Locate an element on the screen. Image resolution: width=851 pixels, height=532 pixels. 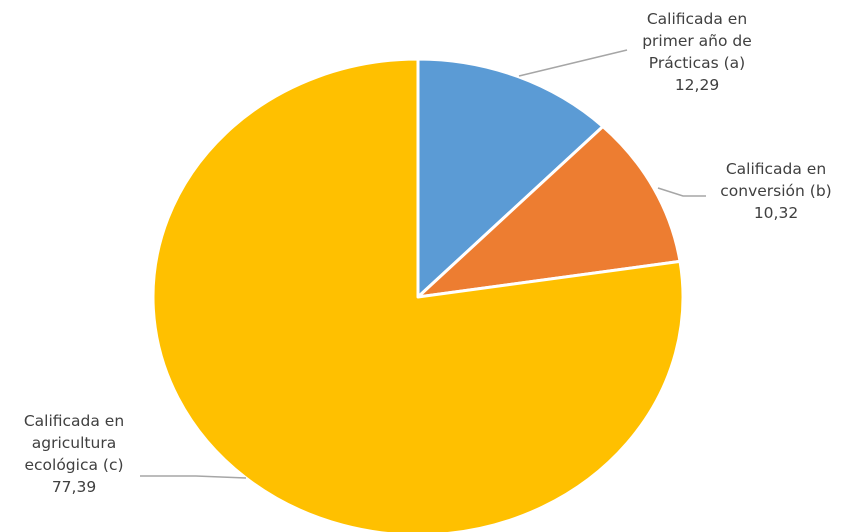
data-label-category: primer año de is located at coordinates (697, 41).